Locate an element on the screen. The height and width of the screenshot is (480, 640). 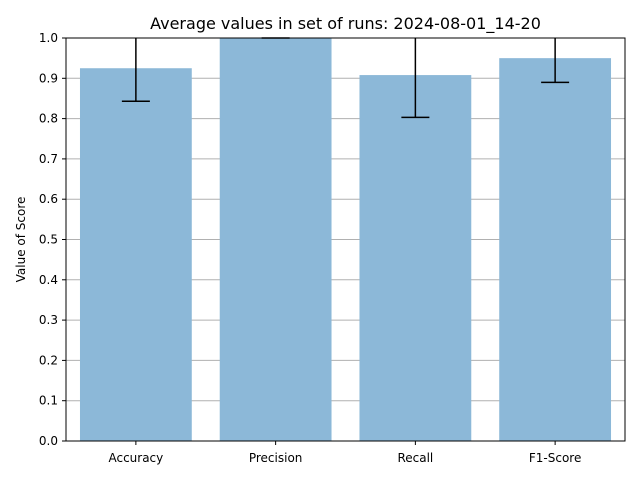
error-bar-layer is located at coordinates (345, 78).